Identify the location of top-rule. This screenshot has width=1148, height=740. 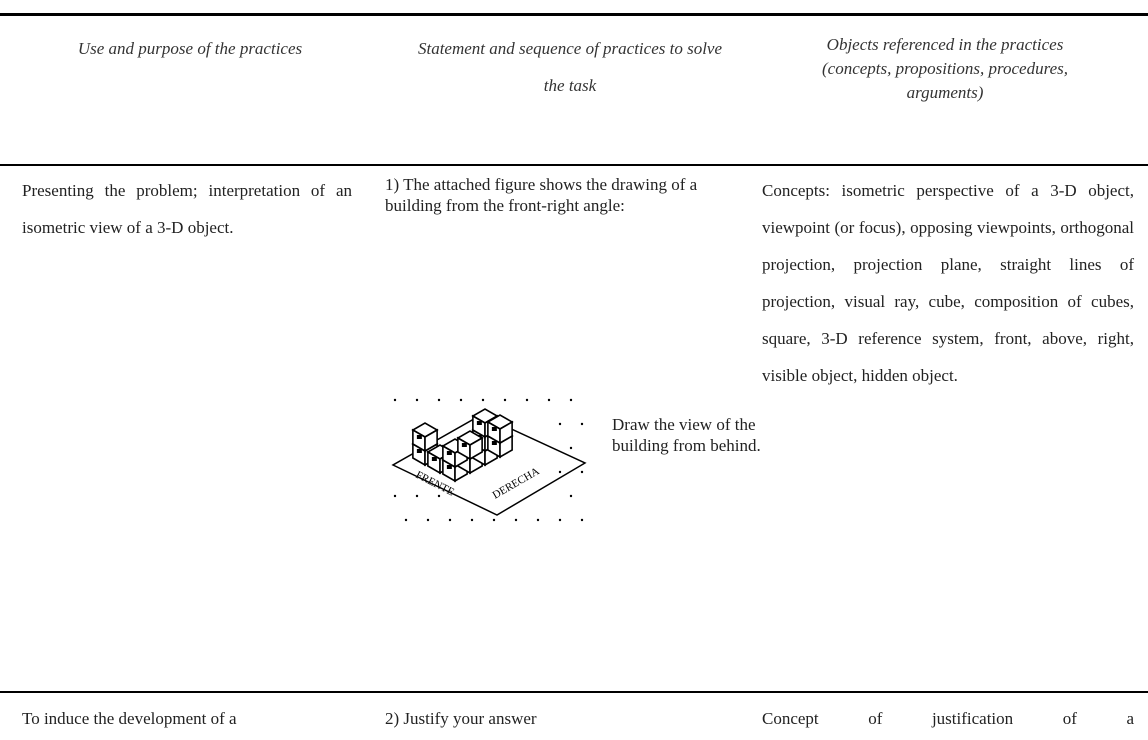
(574, 14).